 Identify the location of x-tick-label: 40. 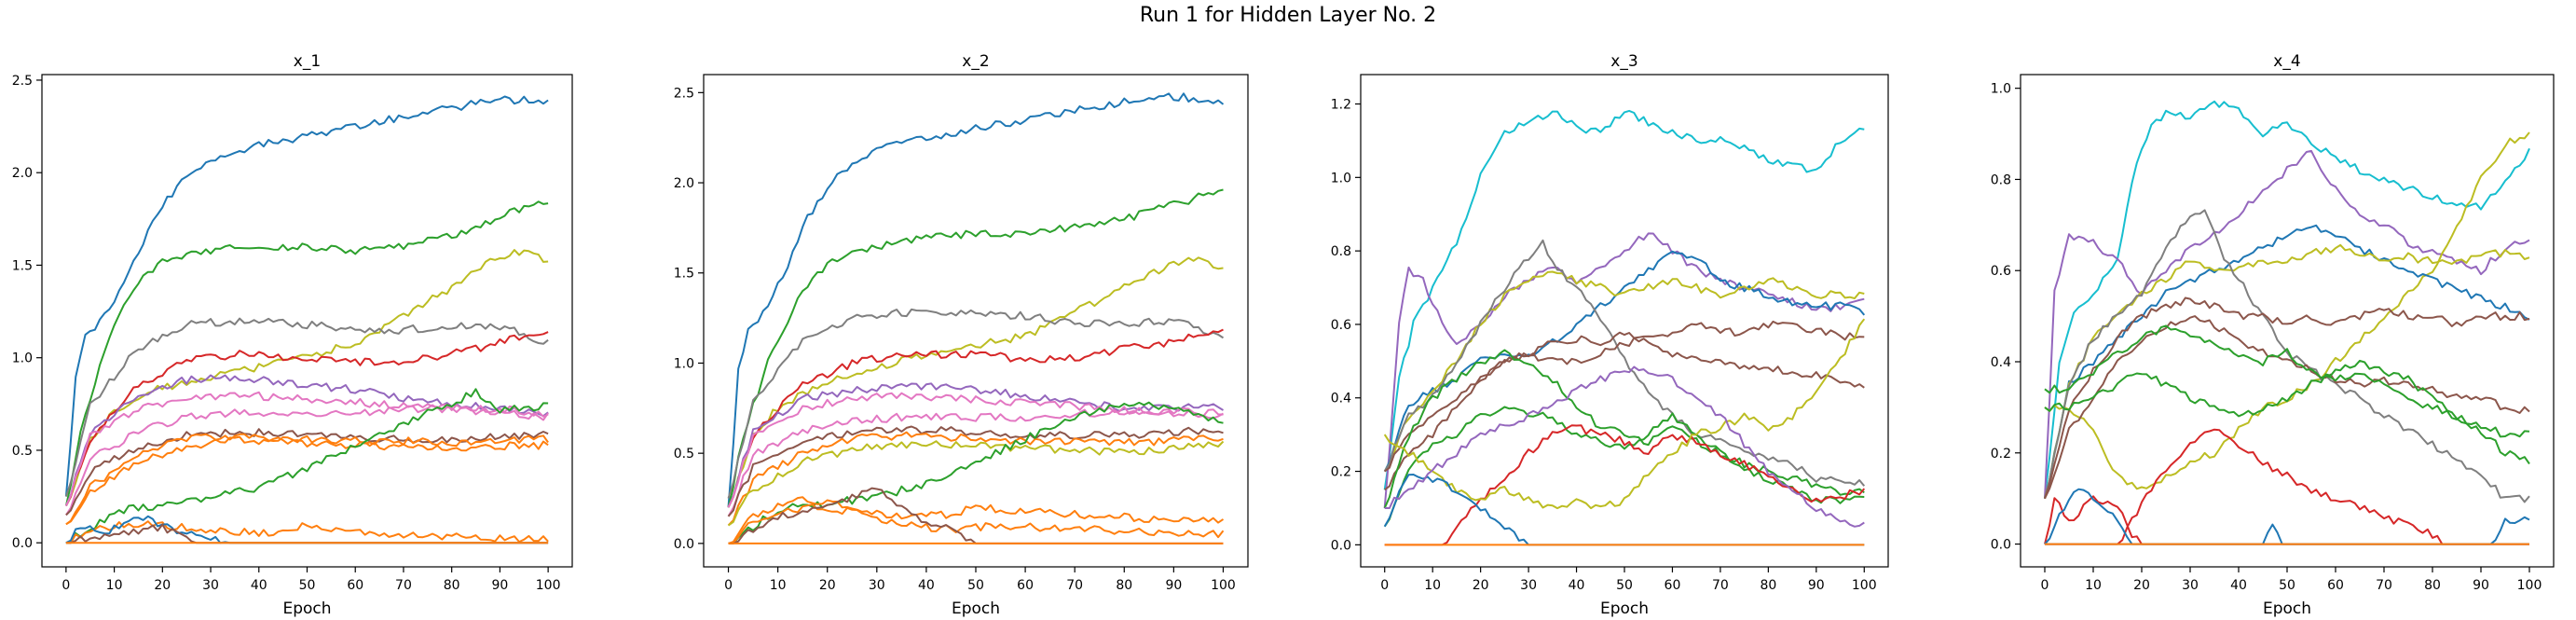
(1577, 585).